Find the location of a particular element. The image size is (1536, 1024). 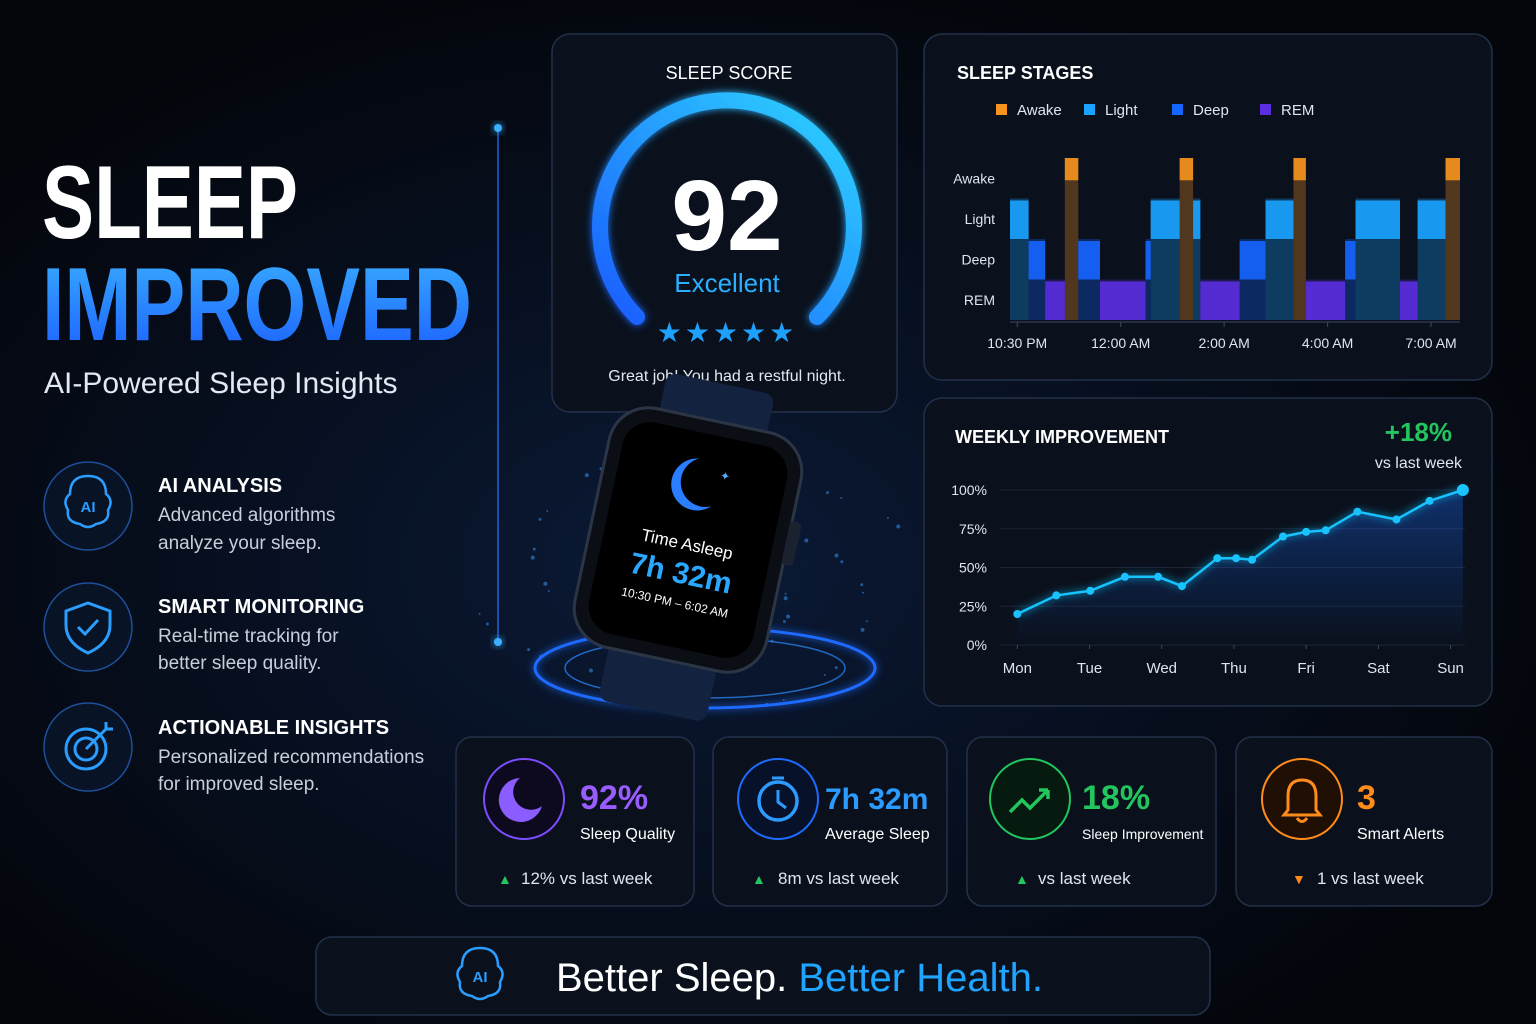

stat-change: 12% vs last week is located at coordinates (587, 878).